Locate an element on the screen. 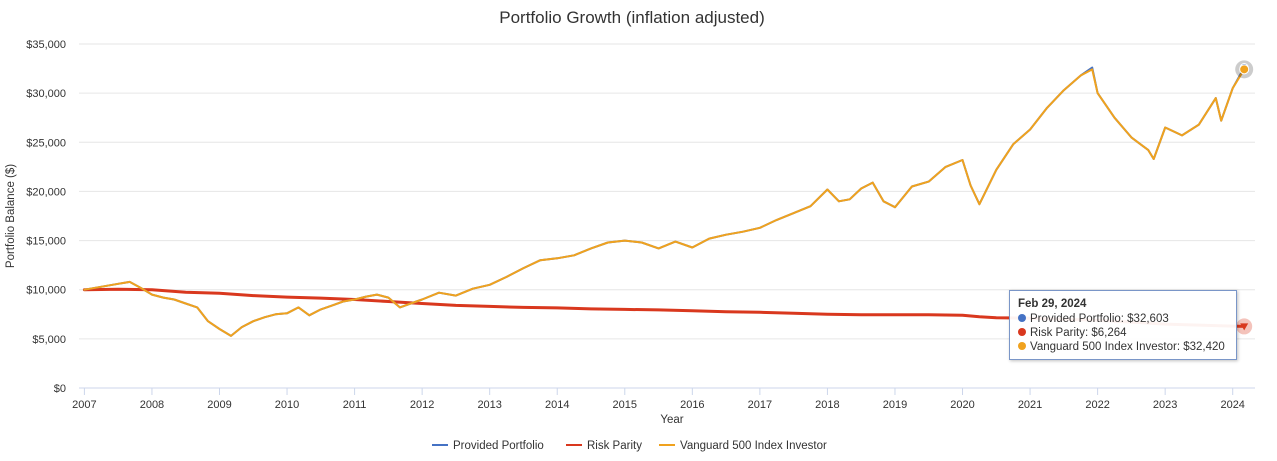 The image size is (1277, 461). y-tick-label: $15,000 is located at coordinates (46, 242).